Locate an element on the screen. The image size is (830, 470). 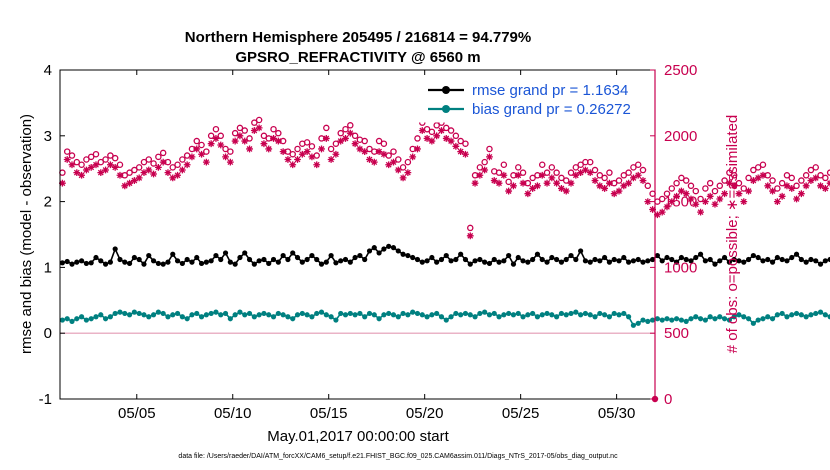
y-right-axis-label: # of obs: o=possible; ∗=assimilated is located at coordinates (732, 234).